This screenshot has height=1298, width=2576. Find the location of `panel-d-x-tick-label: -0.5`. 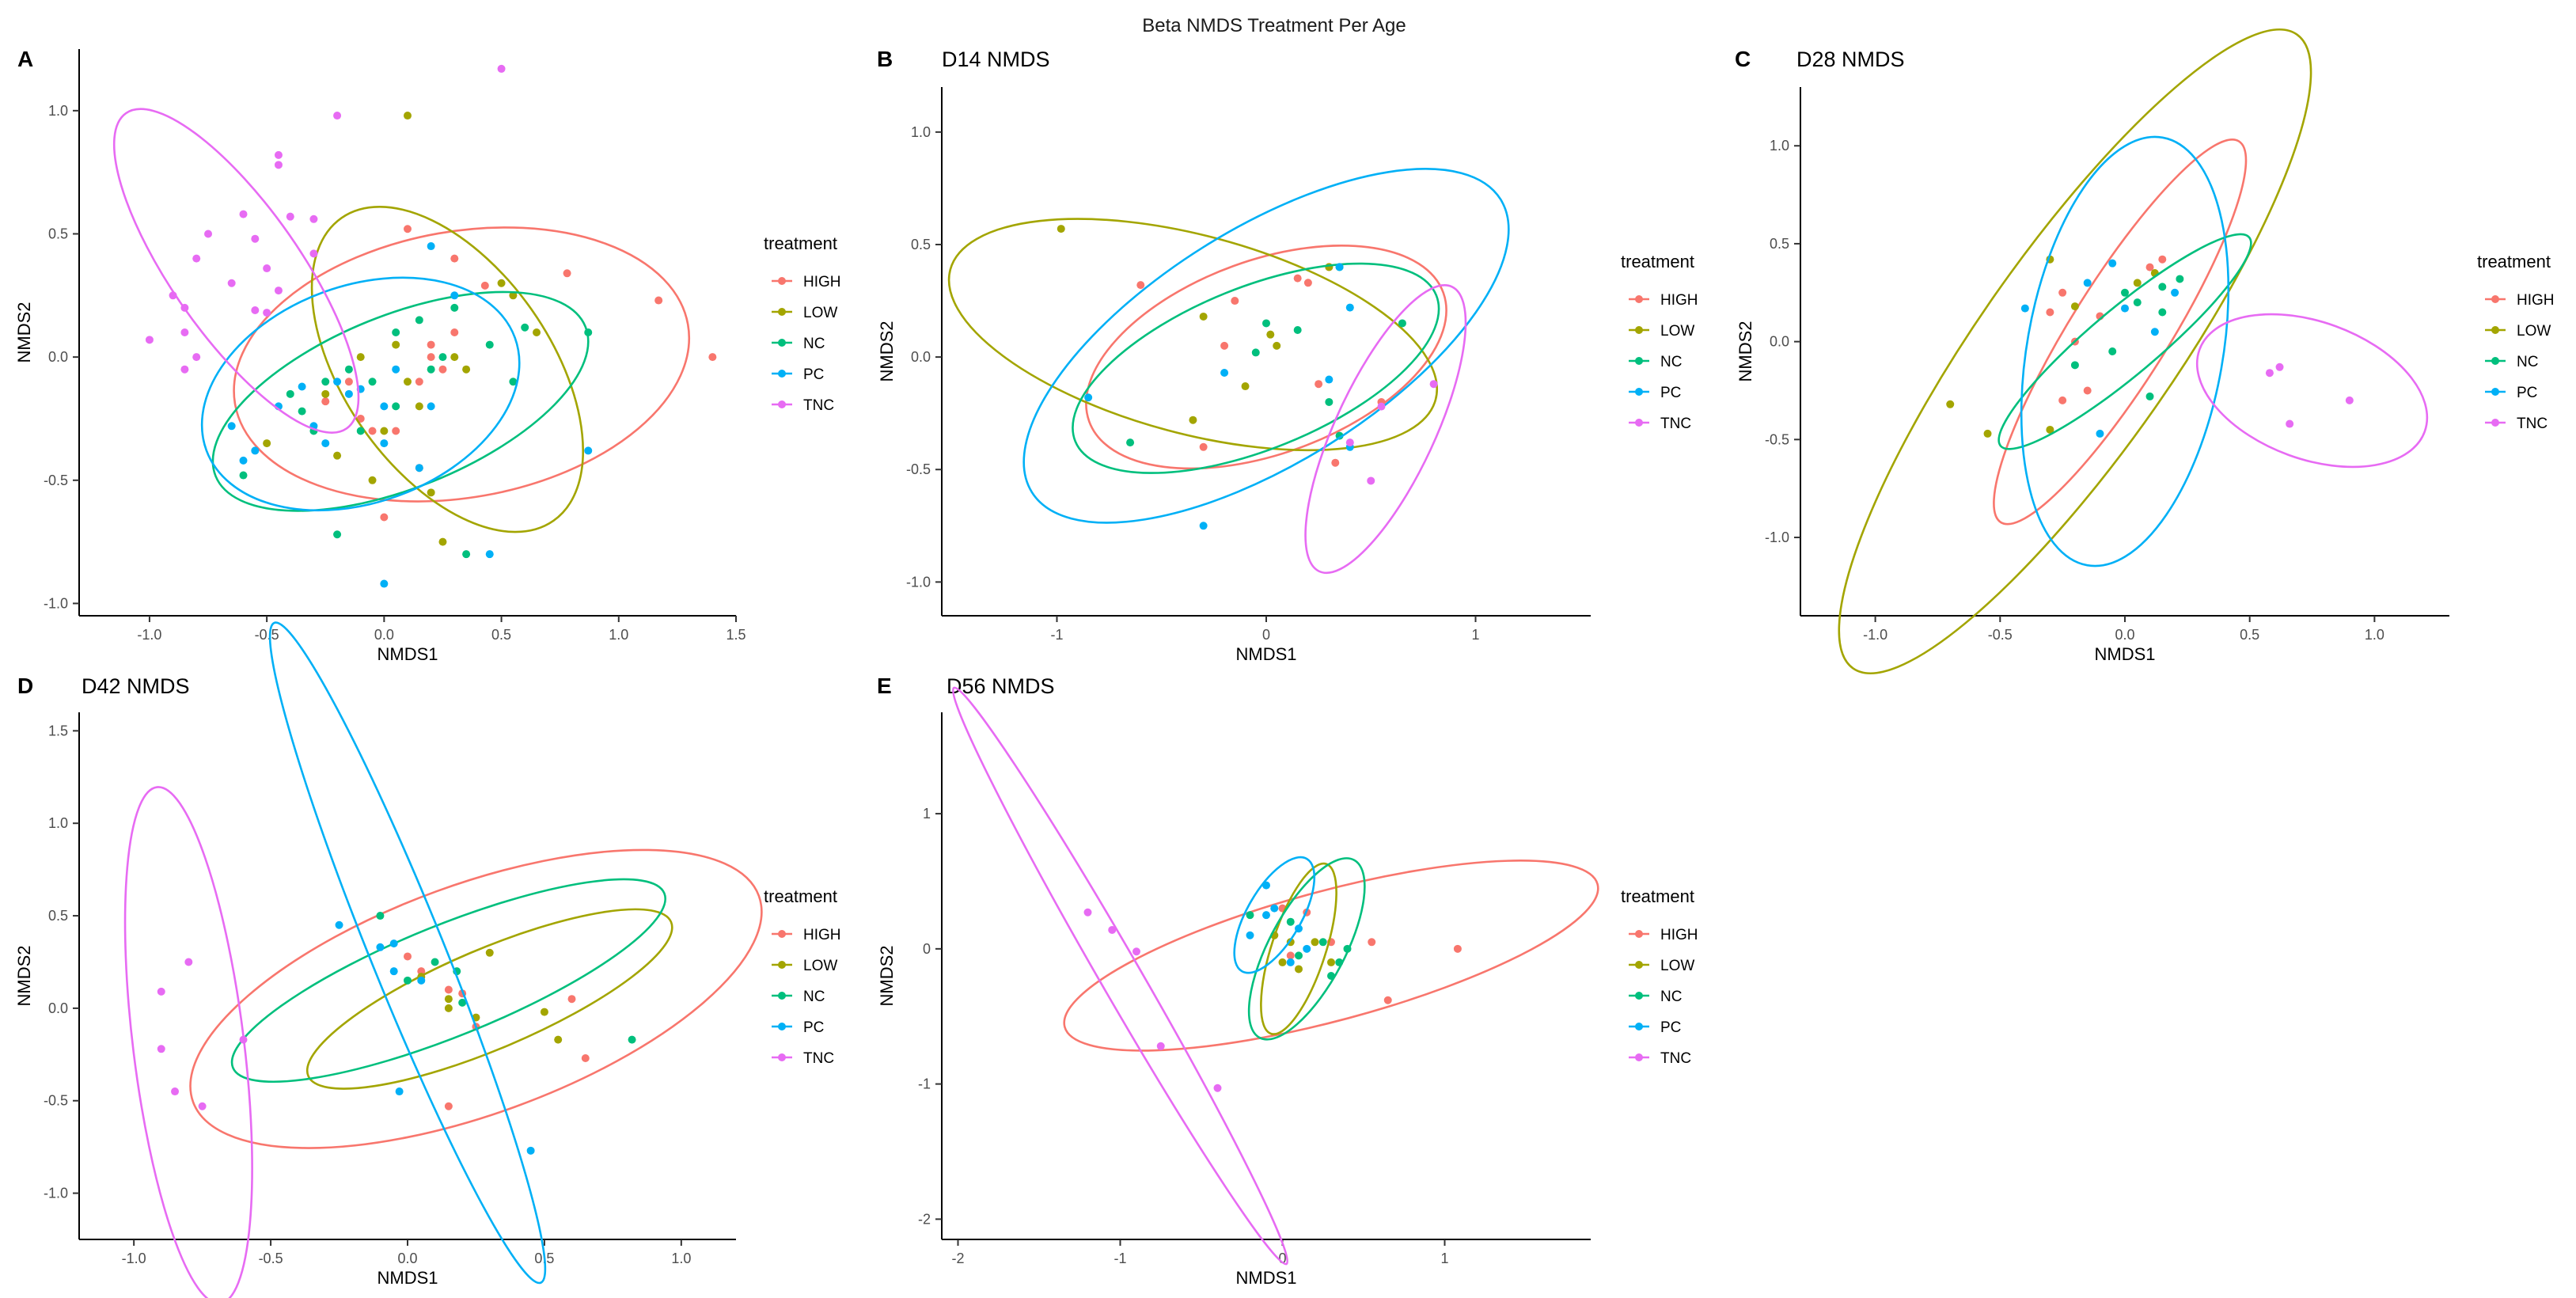

panel-d-x-tick-label: -0.5 is located at coordinates (271, 1258).